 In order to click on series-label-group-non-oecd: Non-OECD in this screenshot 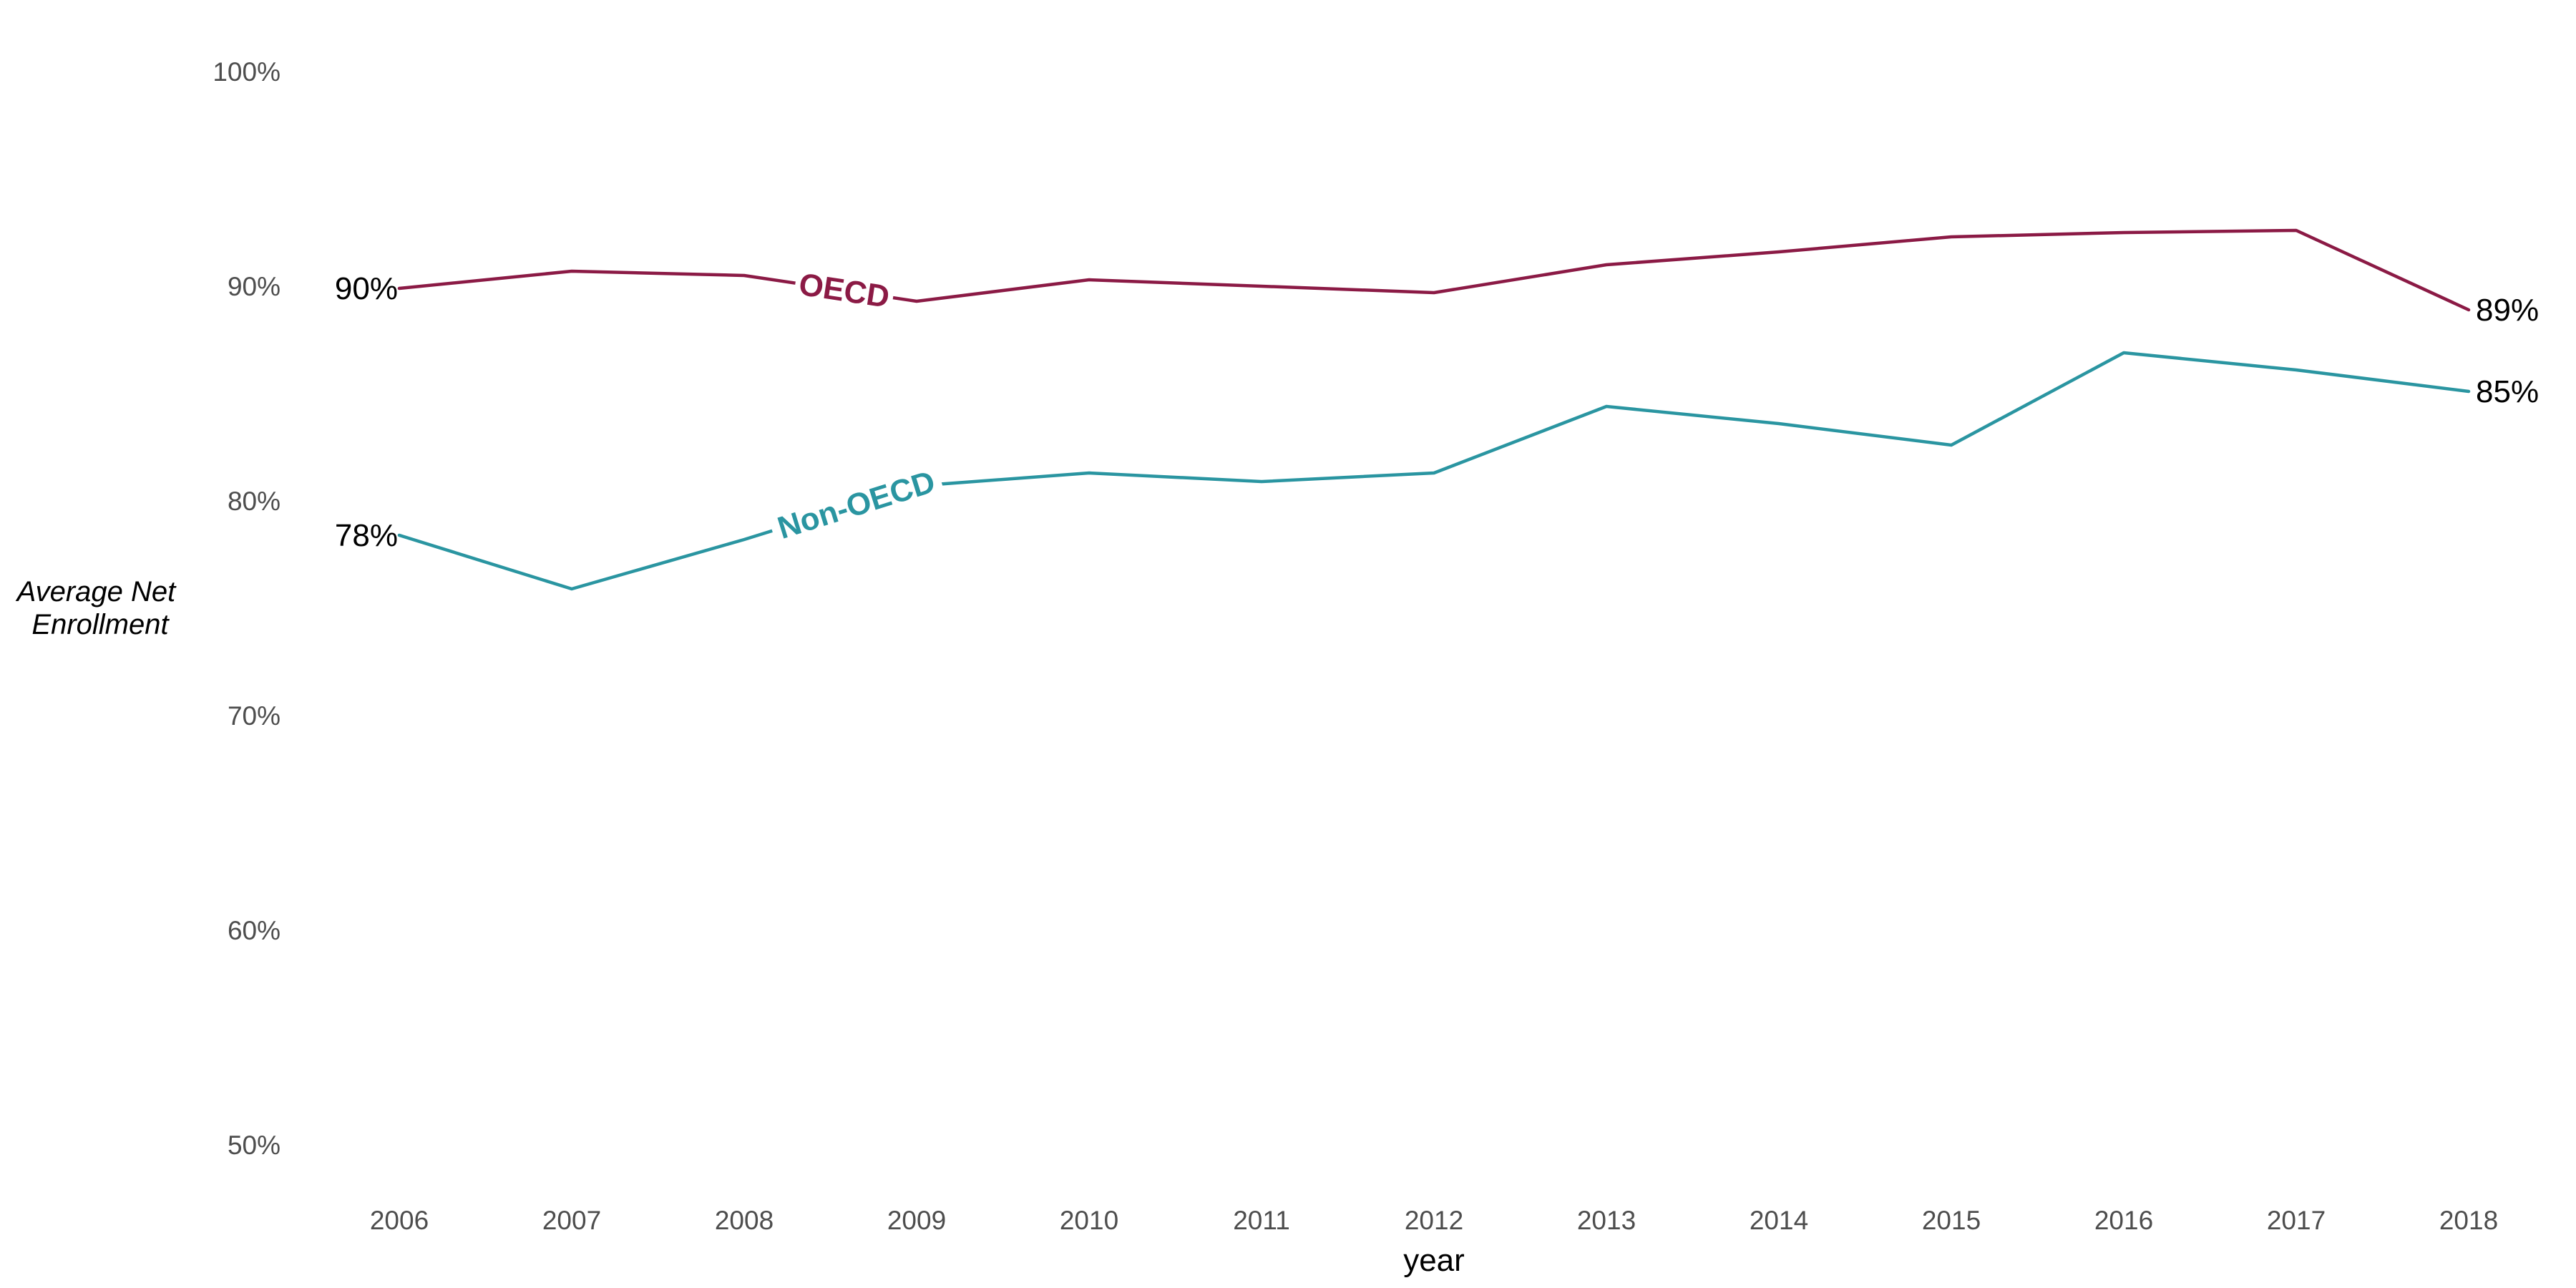, I will do `click(856, 504)`.